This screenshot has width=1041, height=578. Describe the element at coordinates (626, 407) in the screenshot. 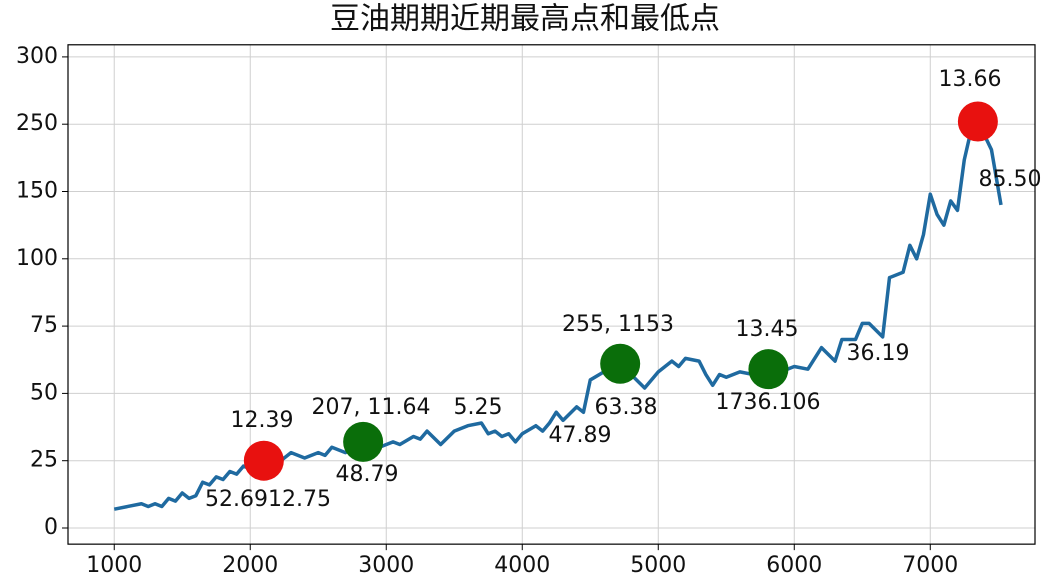

I see `annotation: 63.38` at that location.